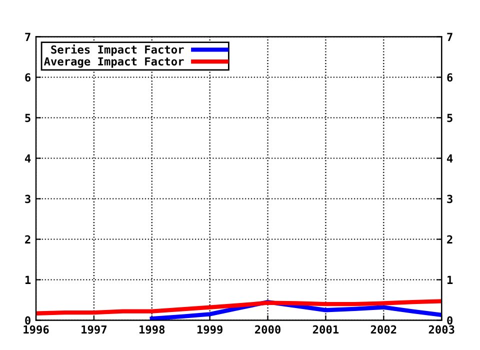 This screenshot has width=480, height=350. Describe the element at coordinates (449, 239) in the screenshot. I see `y2-tick-label: 2` at that location.